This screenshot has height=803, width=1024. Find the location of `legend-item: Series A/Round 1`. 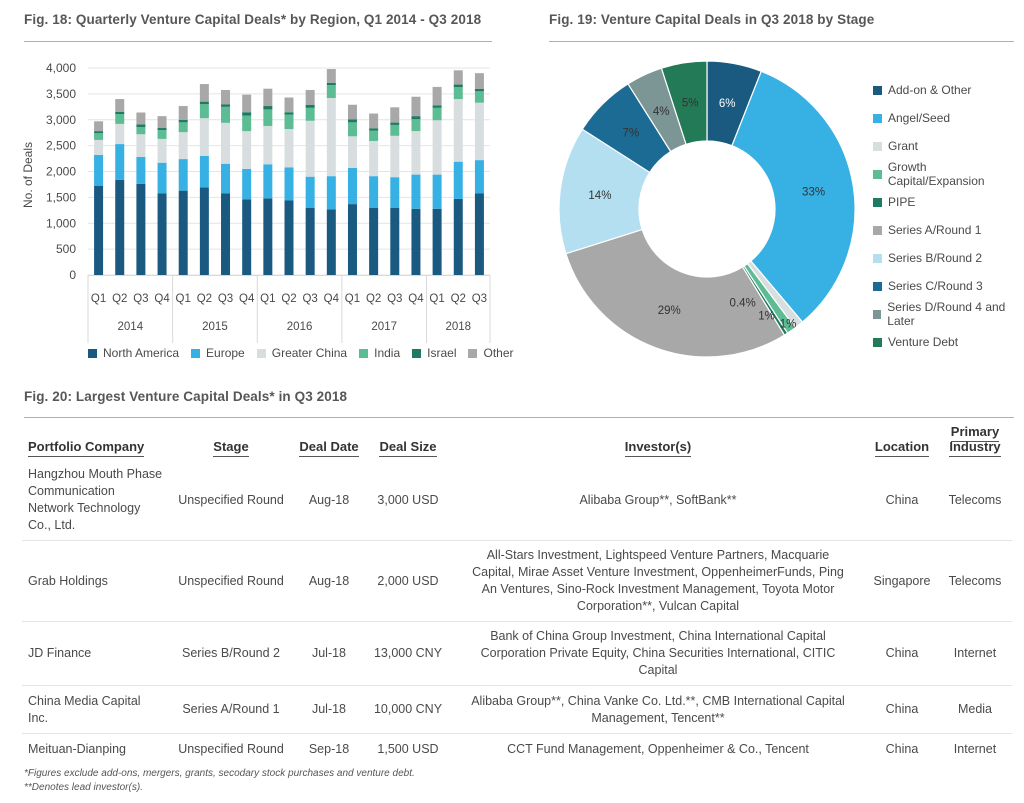

legend-item: Series A/Round 1 is located at coordinates (948, 230).